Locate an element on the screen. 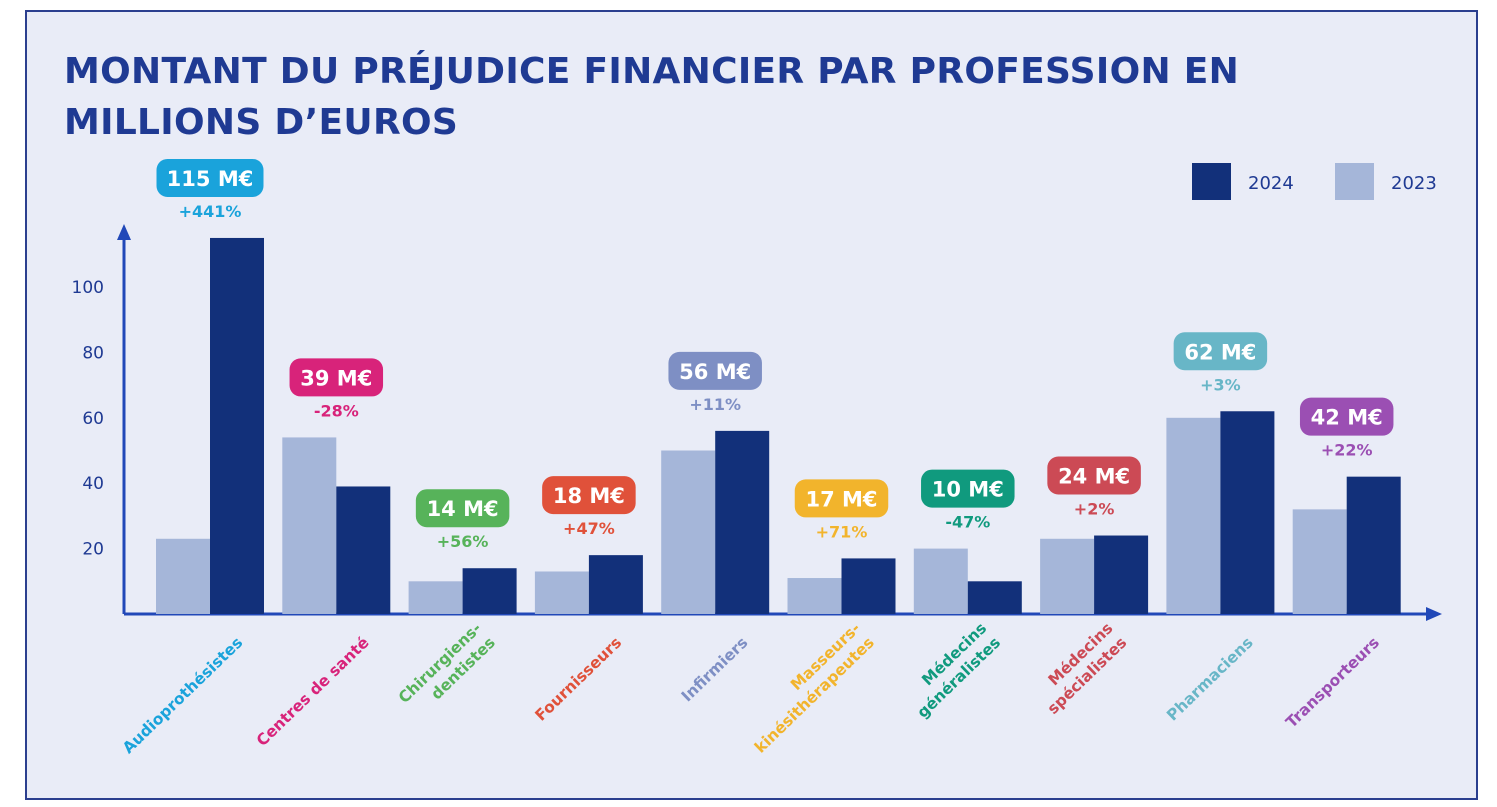  change-percent-label: -28% is located at coordinates (336, 410).